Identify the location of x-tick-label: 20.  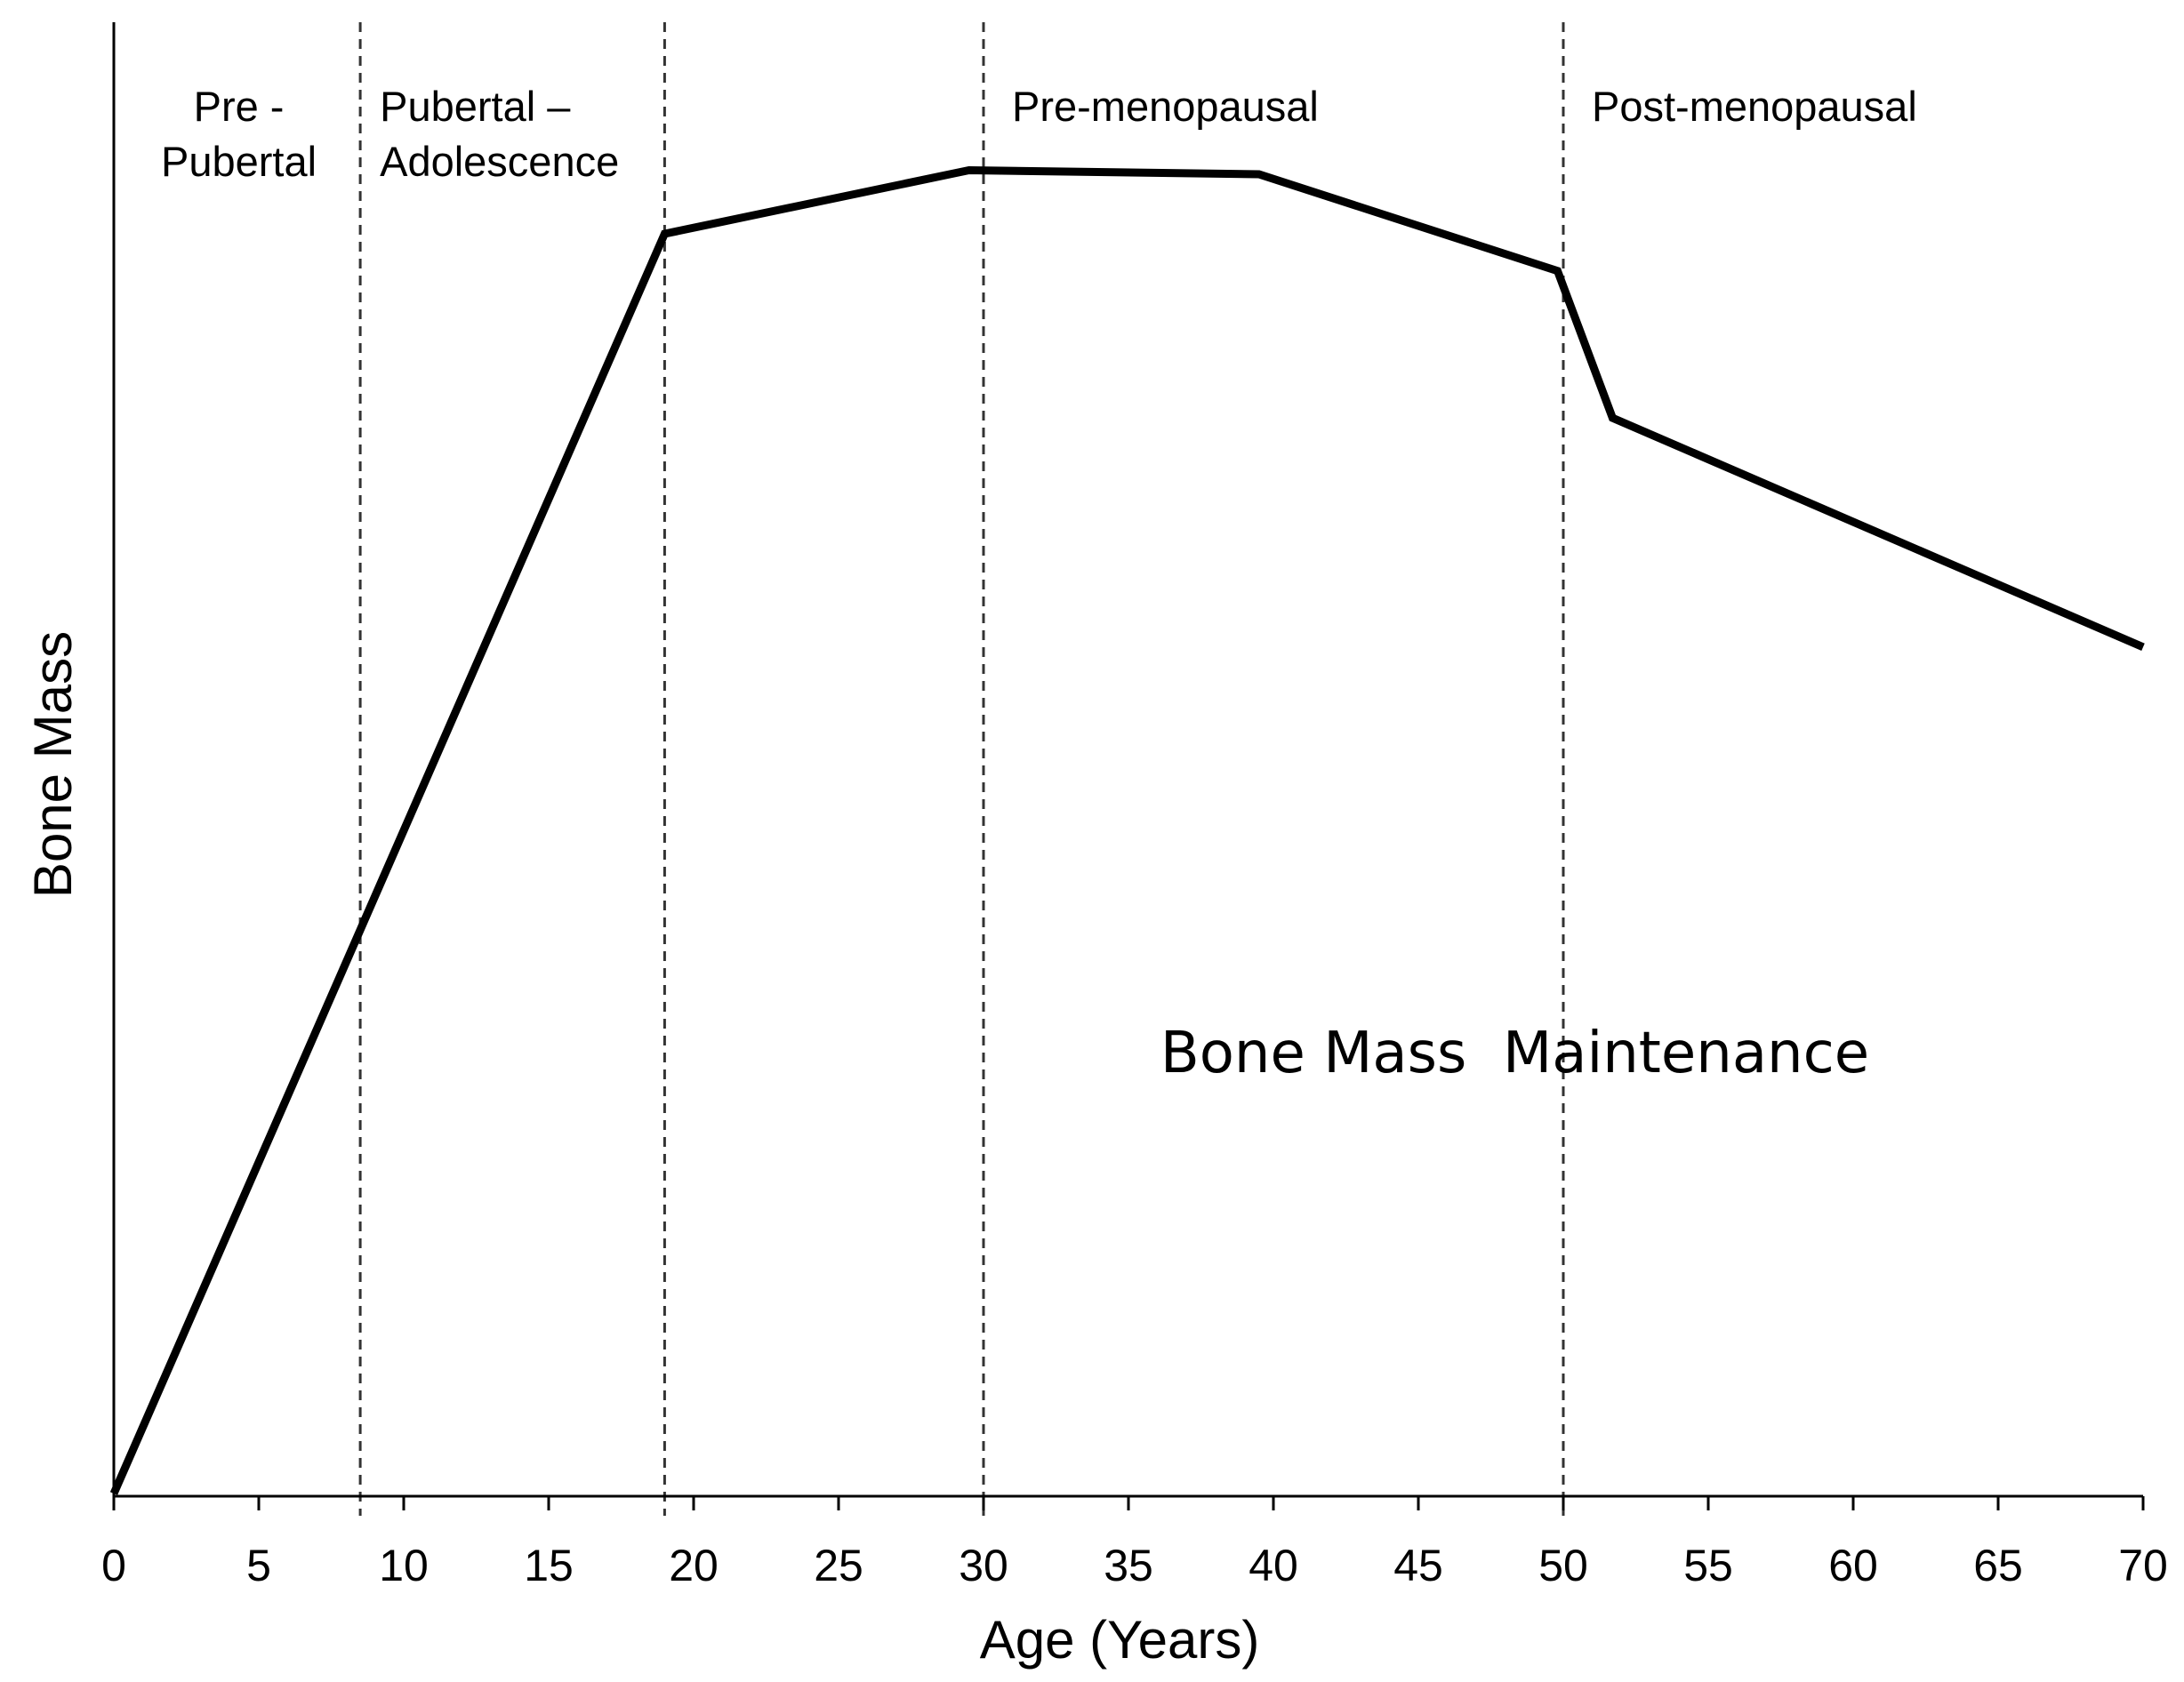
(694, 1565).